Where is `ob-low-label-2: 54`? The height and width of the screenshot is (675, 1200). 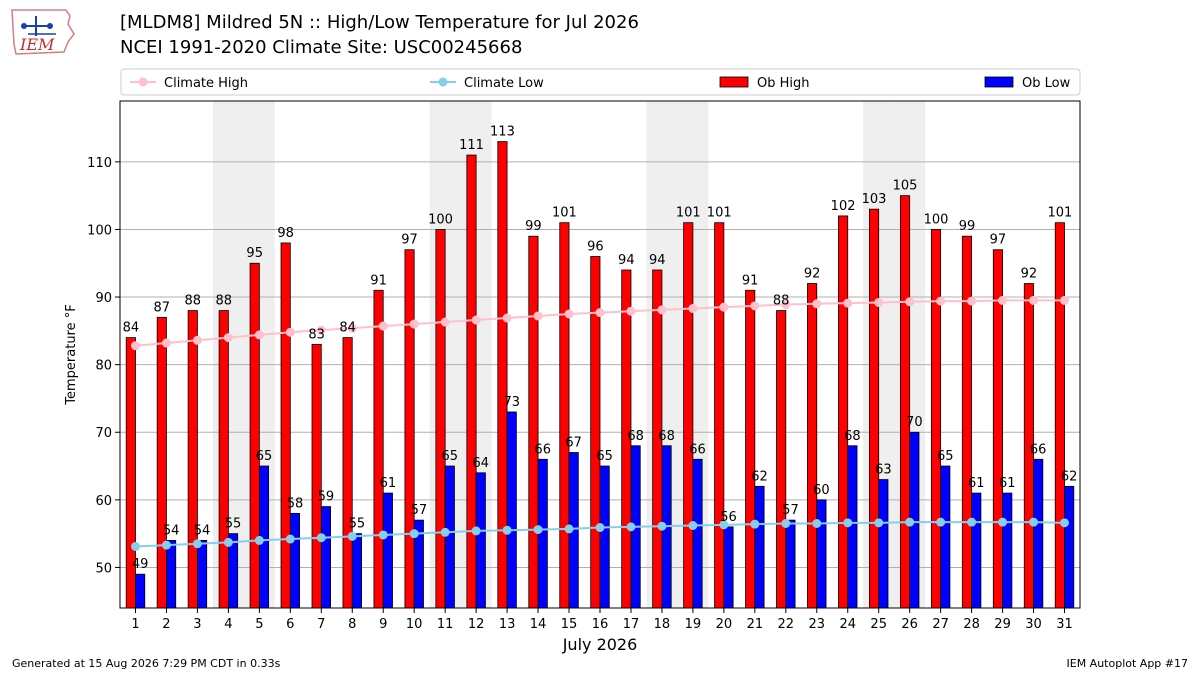 ob-low-label-2: 54 is located at coordinates (171, 530).